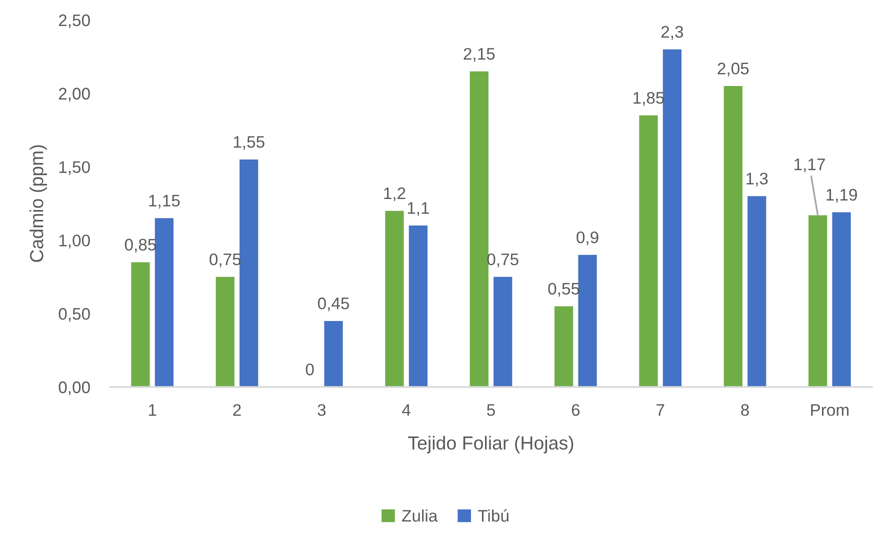 The width and height of the screenshot is (891, 540). What do you see at coordinates (164, 201) in the screenshot?
I see `data-label: 1,15` at bounding box center [164, 201].